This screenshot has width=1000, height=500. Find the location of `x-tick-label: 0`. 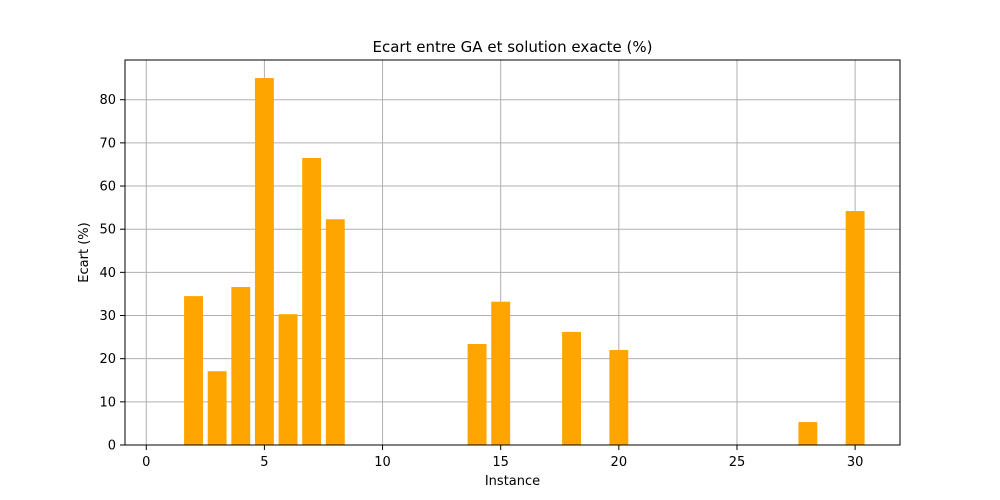

x-tick-label: 0 is located at coordinates (146, 462).